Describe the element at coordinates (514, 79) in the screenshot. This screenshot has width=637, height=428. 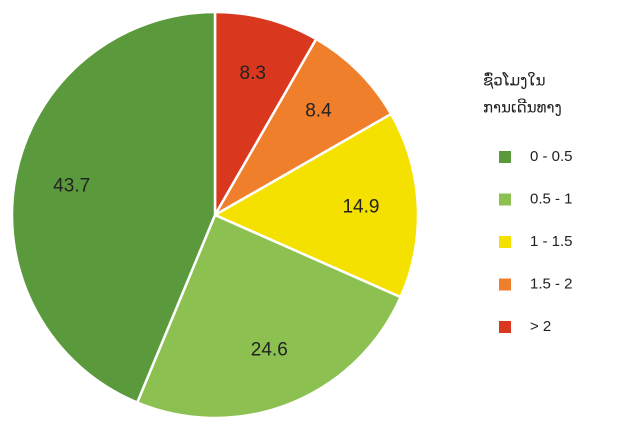
I see `legend-title: ຊົ່ວໂມງໃນ` at that location.